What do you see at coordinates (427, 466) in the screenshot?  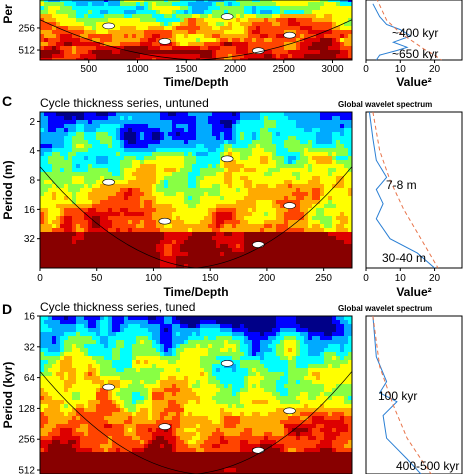 I see `spectrum-annotation: 400-500 kyr` at bounding box center [427, 466].